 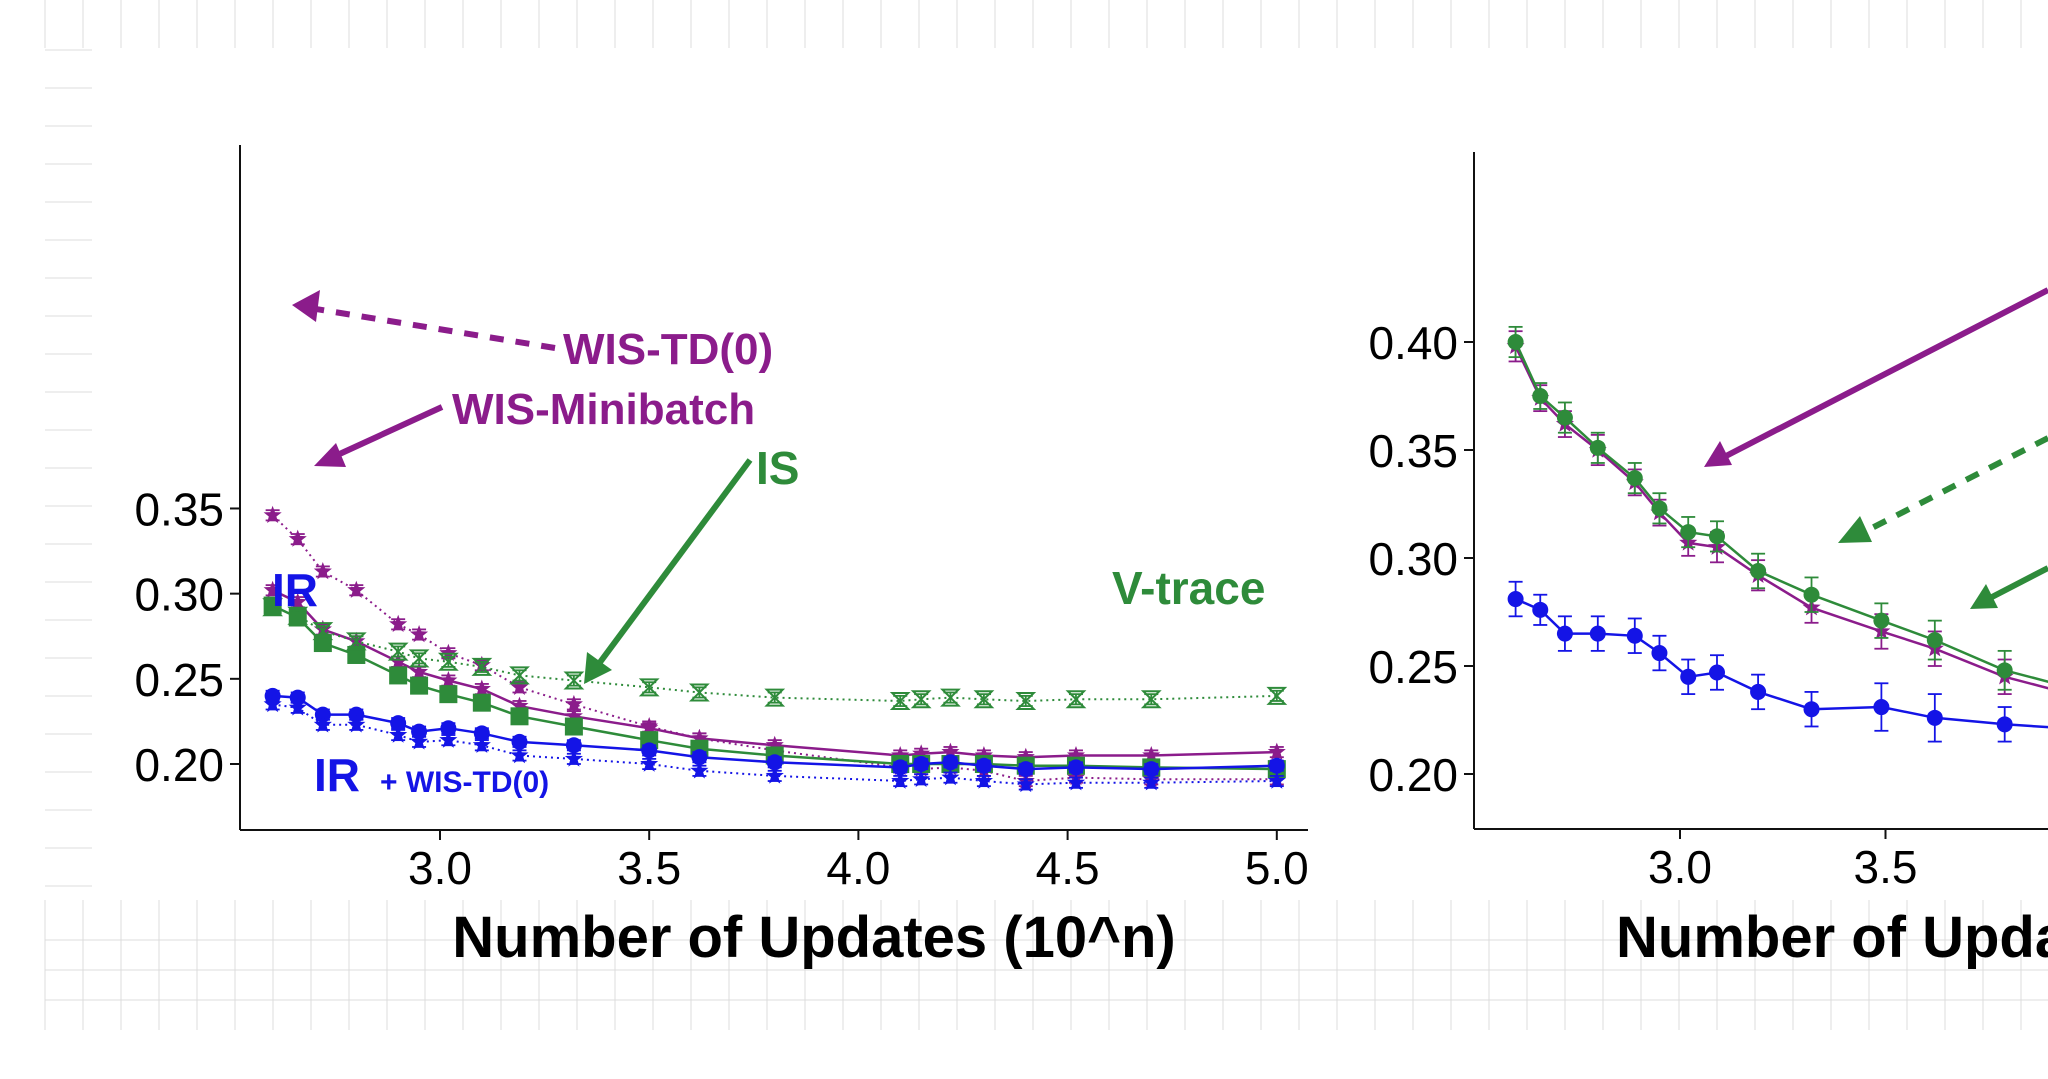 I want to click on green-dashed-arrow-head, so click(x=1855, y=529).